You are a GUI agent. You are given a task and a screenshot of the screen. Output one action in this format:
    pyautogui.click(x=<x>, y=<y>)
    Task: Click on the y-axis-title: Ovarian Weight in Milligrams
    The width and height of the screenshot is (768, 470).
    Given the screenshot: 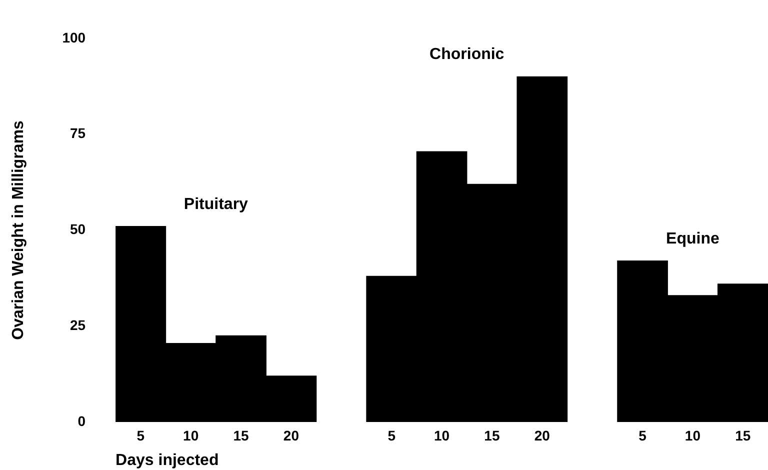 What is the action you would take?
    pyautogui.click(x=19, y=230)
    